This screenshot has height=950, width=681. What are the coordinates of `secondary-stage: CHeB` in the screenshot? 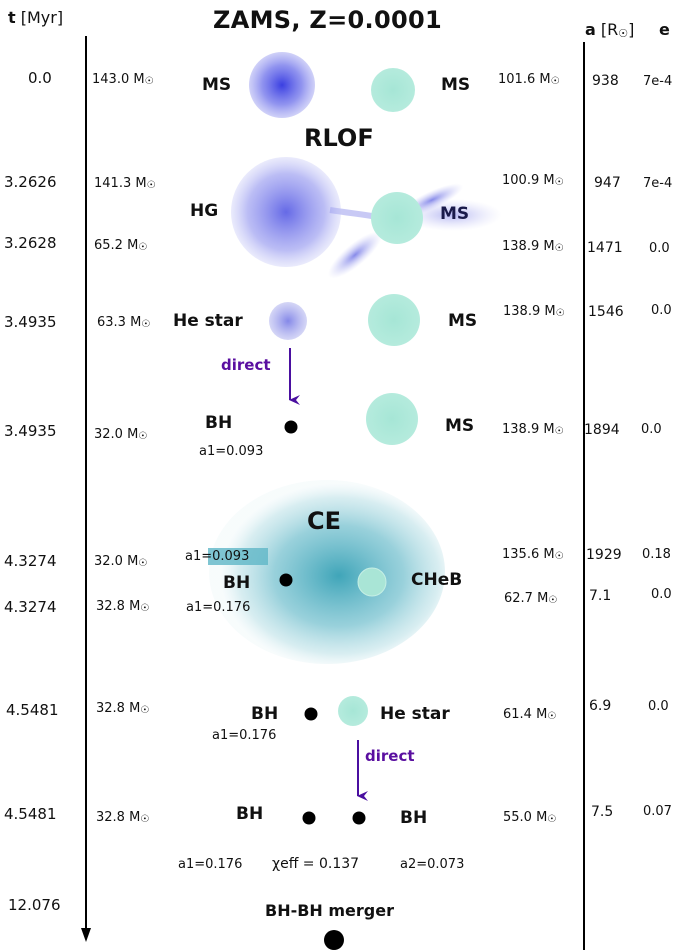 It's located at (437, 580).